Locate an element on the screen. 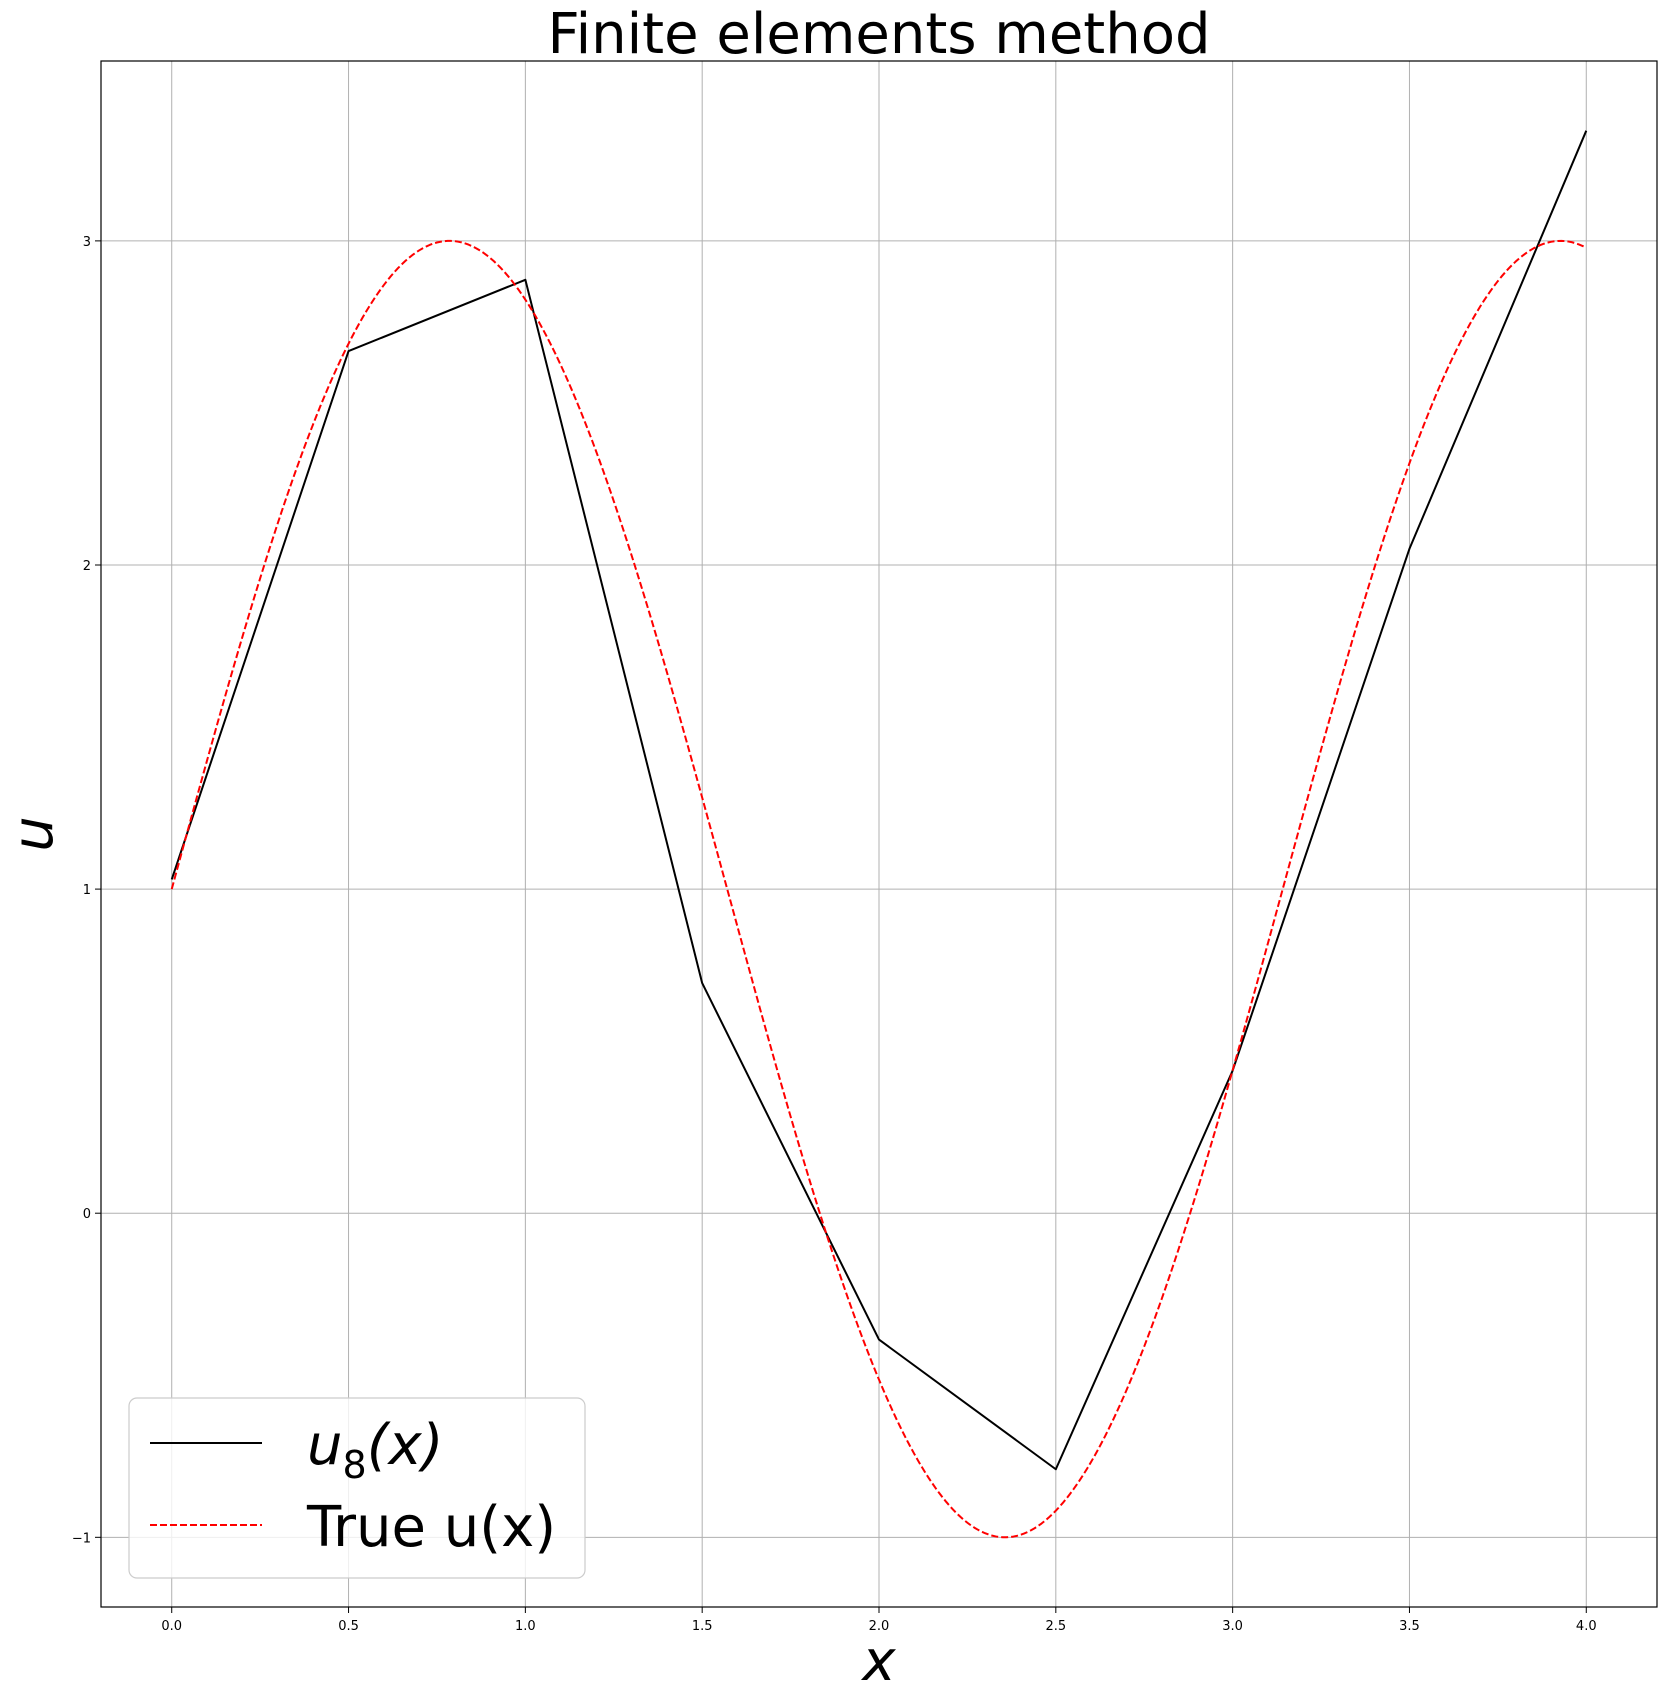 The width and height of the screenshot is (1663, 1693). x-tick-label: 2.0 is located at coordinates (879, 1626).